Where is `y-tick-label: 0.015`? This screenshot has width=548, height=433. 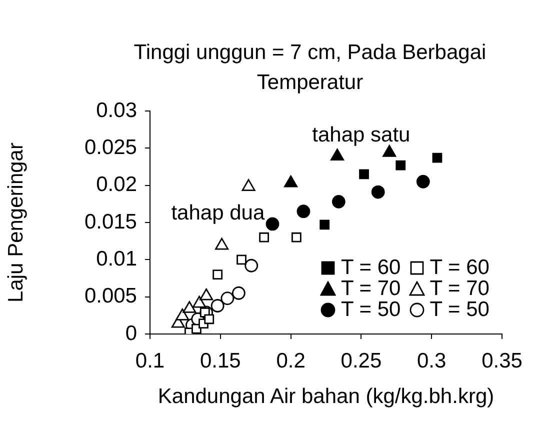
y-tick-label: 0.015 is located at coordinates (110, 222).